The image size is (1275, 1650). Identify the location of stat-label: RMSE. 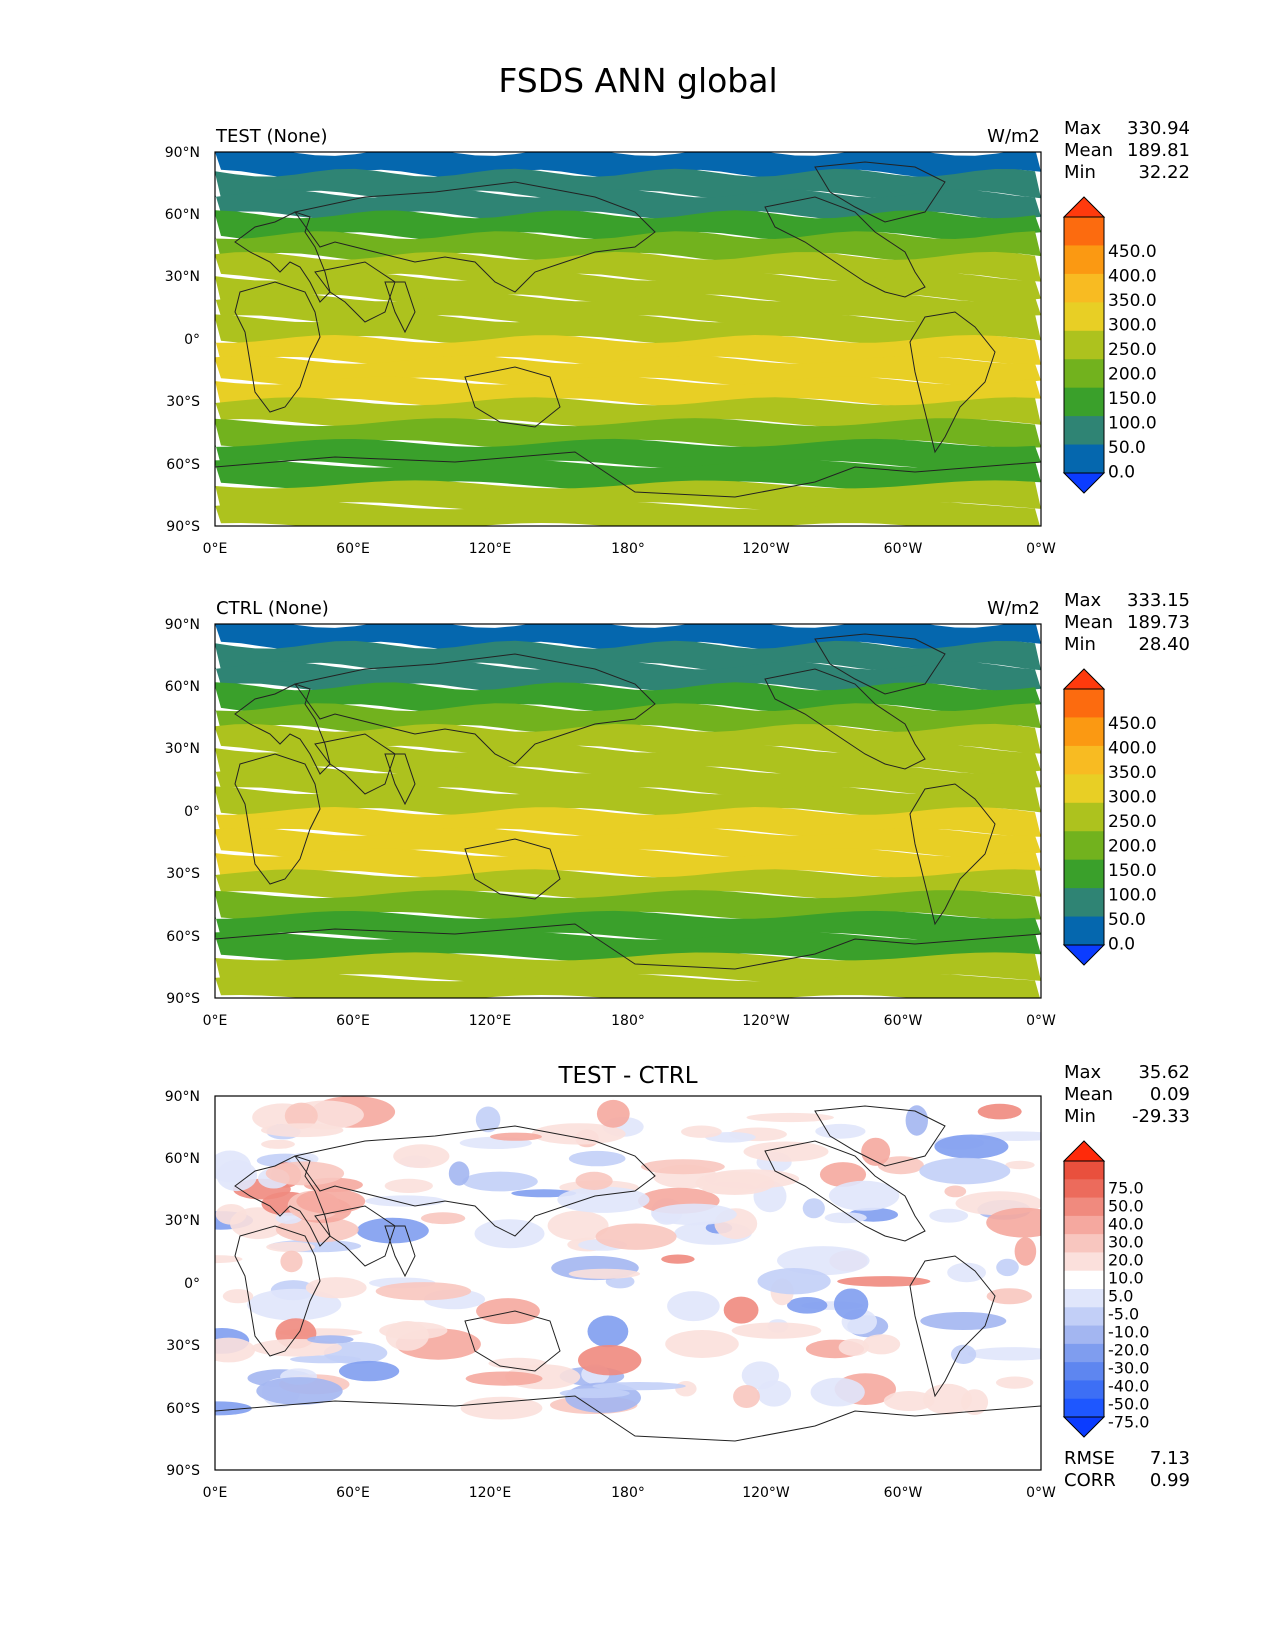
(1089, 1458).